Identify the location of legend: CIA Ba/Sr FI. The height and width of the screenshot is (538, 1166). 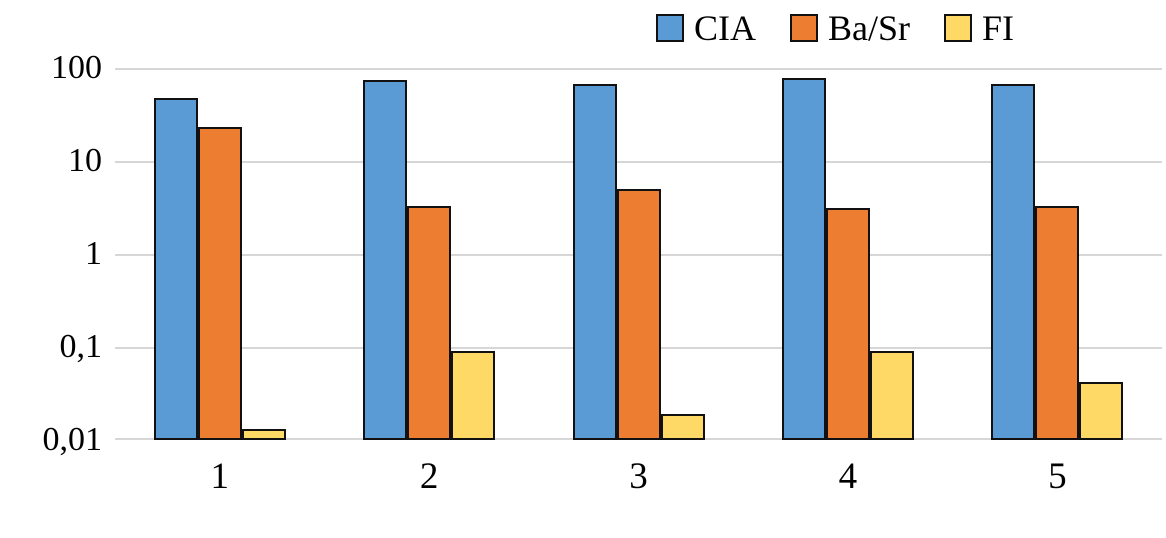
(834, 28).